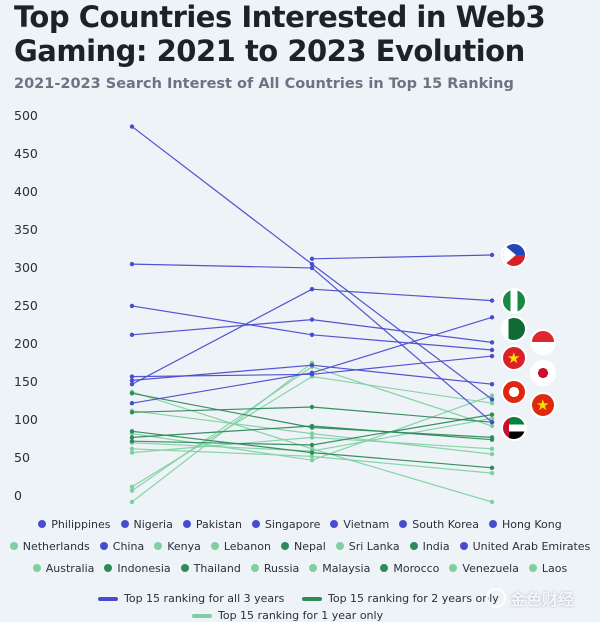  What do you see at coordinates (301, 615) in the screenshot?
I see `tier-label: Top 15 ranking for 1 year only` at bounding box center [301, 615].